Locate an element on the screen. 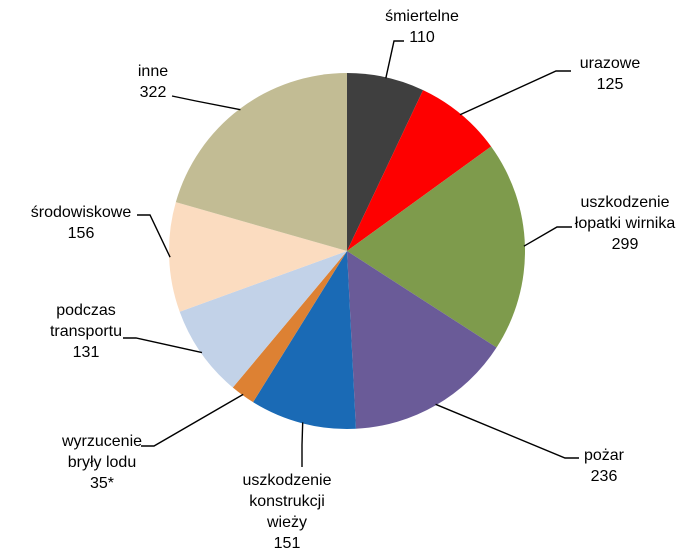 Image resolution: width=700 pixels, height=556 pixels. pie-slice-urazowe is located at coordinates (419, 170).